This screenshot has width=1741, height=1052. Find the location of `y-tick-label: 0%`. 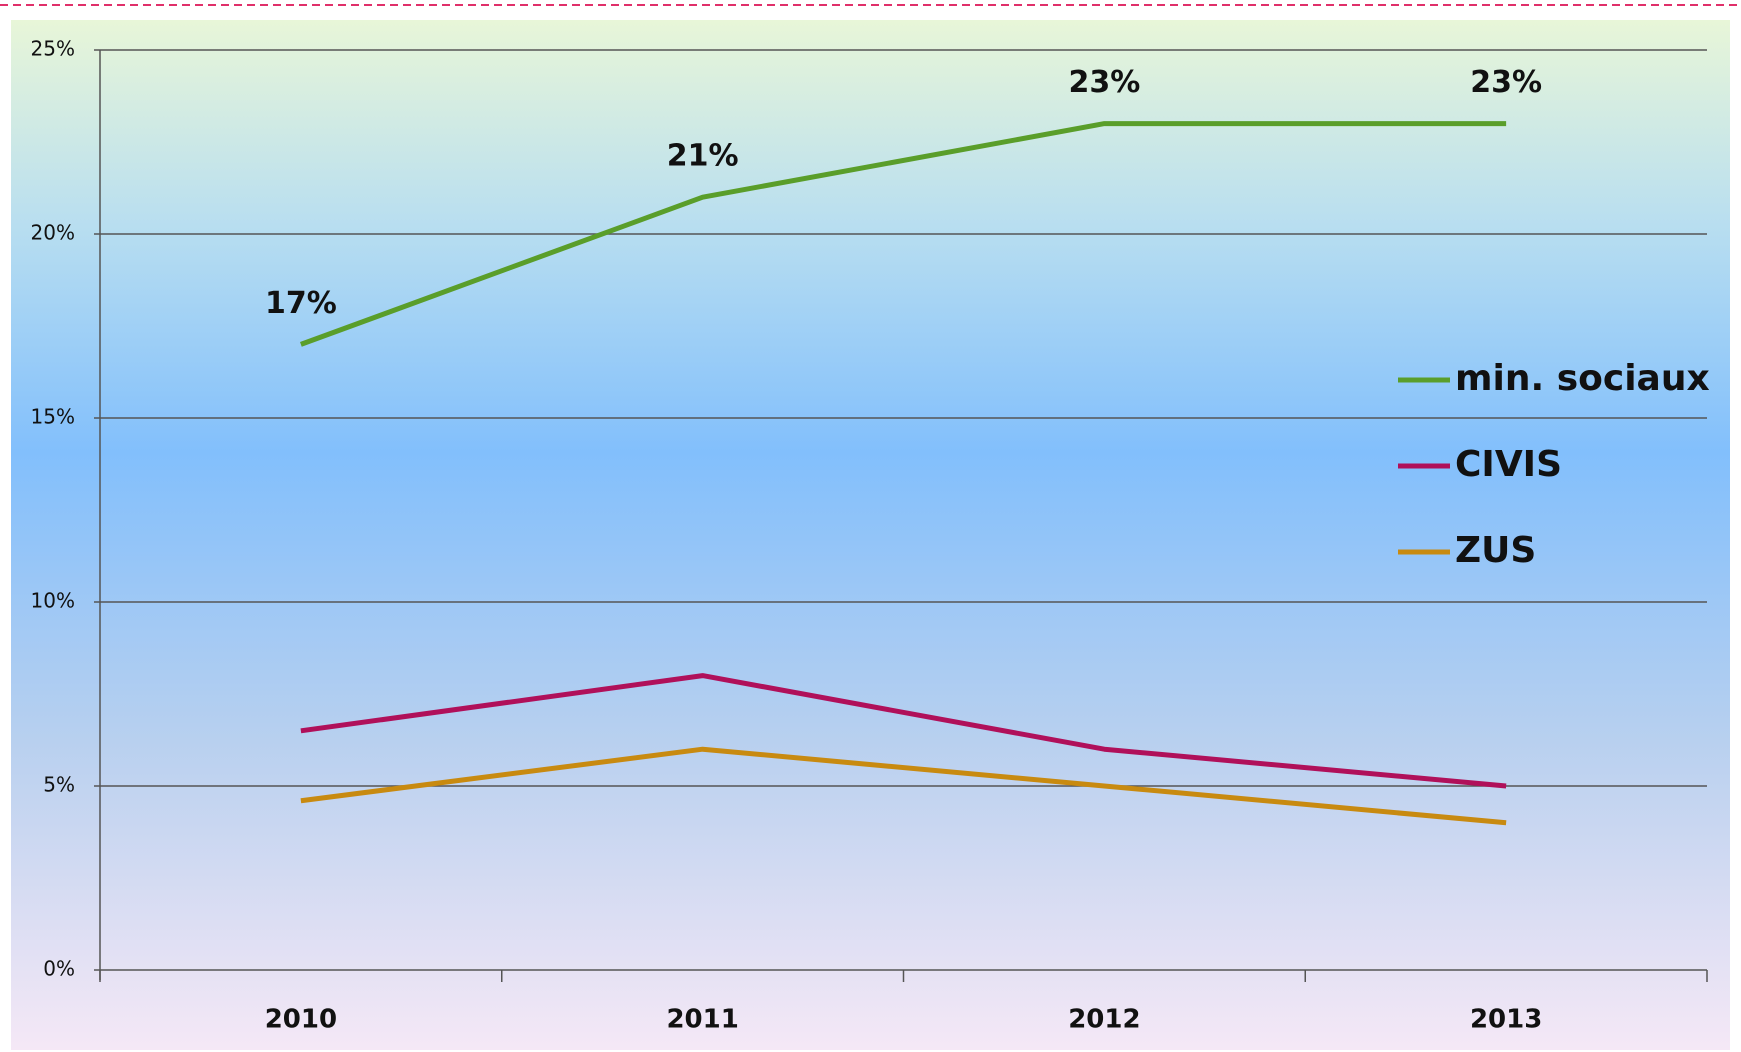

y-tick-label: 0% is located at coordinates (59, 969).